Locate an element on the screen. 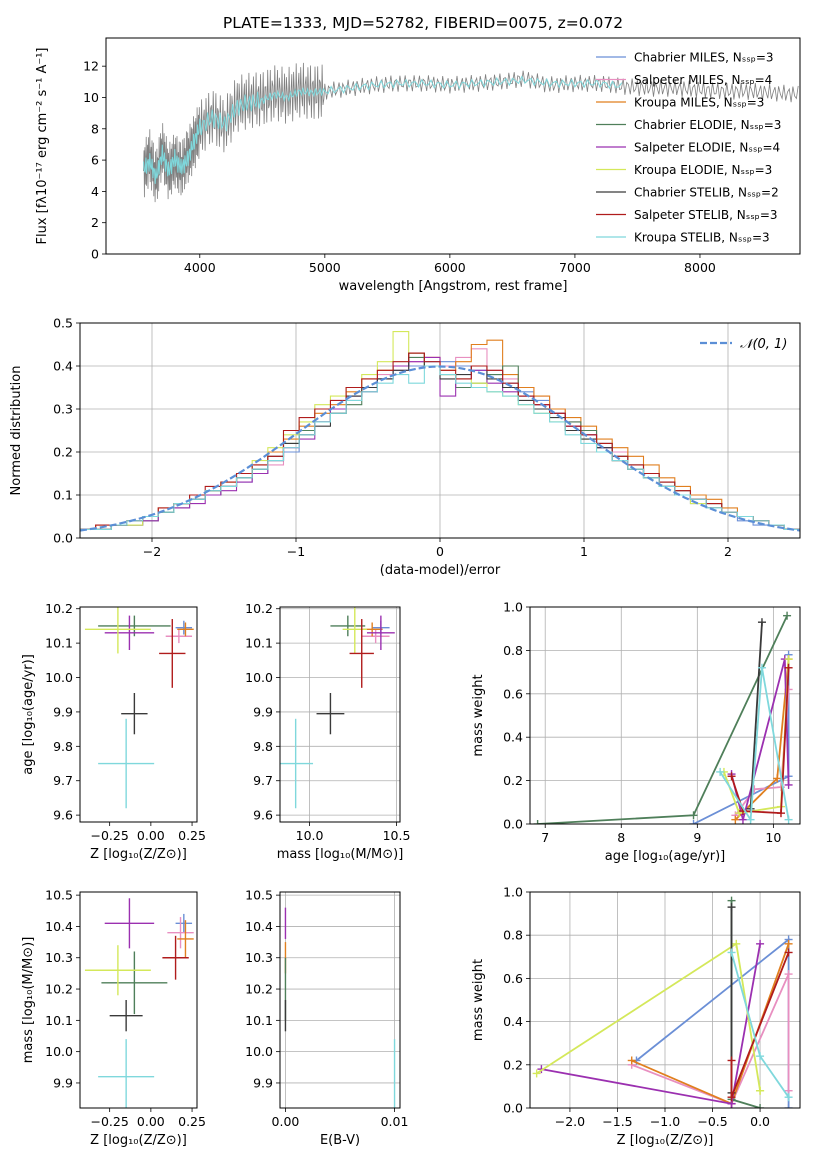 The image size is (819, 1170). spectrum-data-line is located at coordinates (471, 132).